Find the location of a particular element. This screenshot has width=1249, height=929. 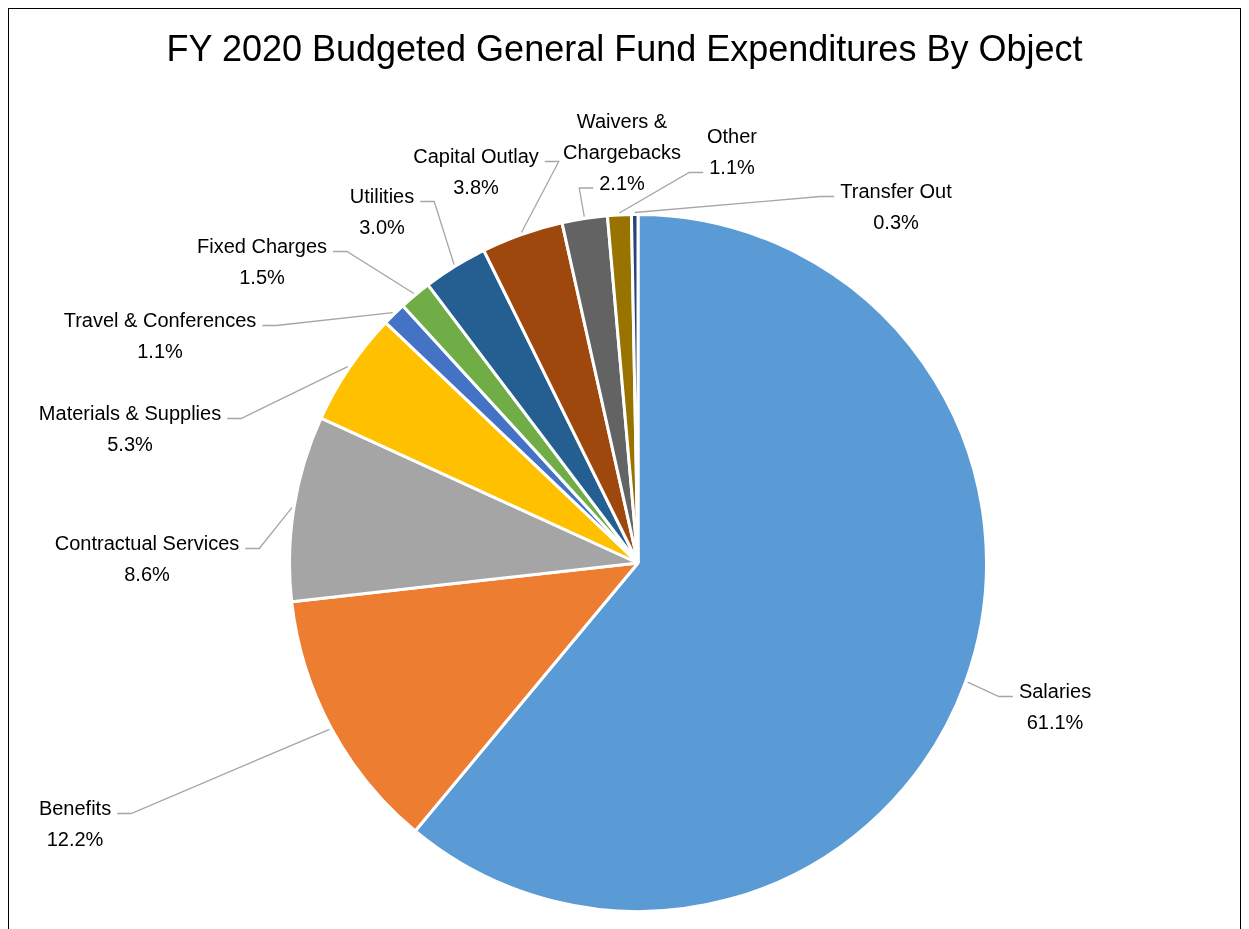

slice-label: Fixed Charges is located at coordinates (262, 246).